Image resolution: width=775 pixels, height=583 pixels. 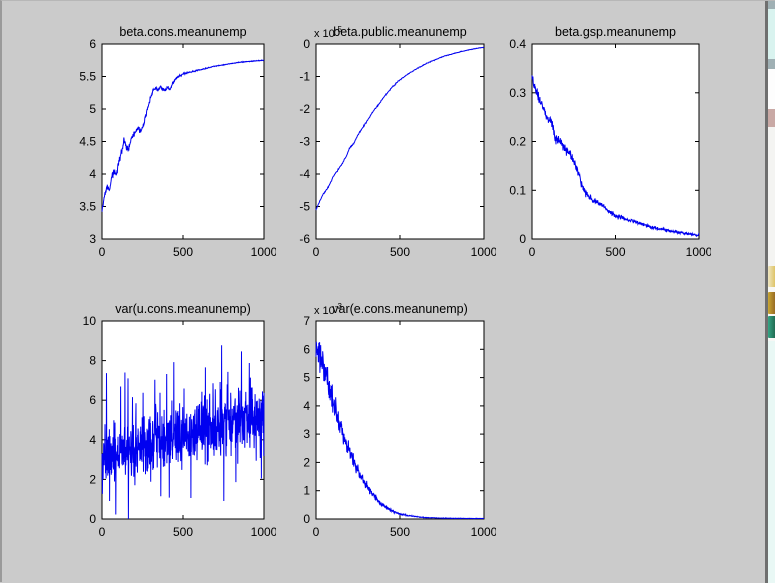 What do you see at coordinates (304, 77) in the screenshot?
I see `y-tick-label: -1` at bounding box center [304, 77].